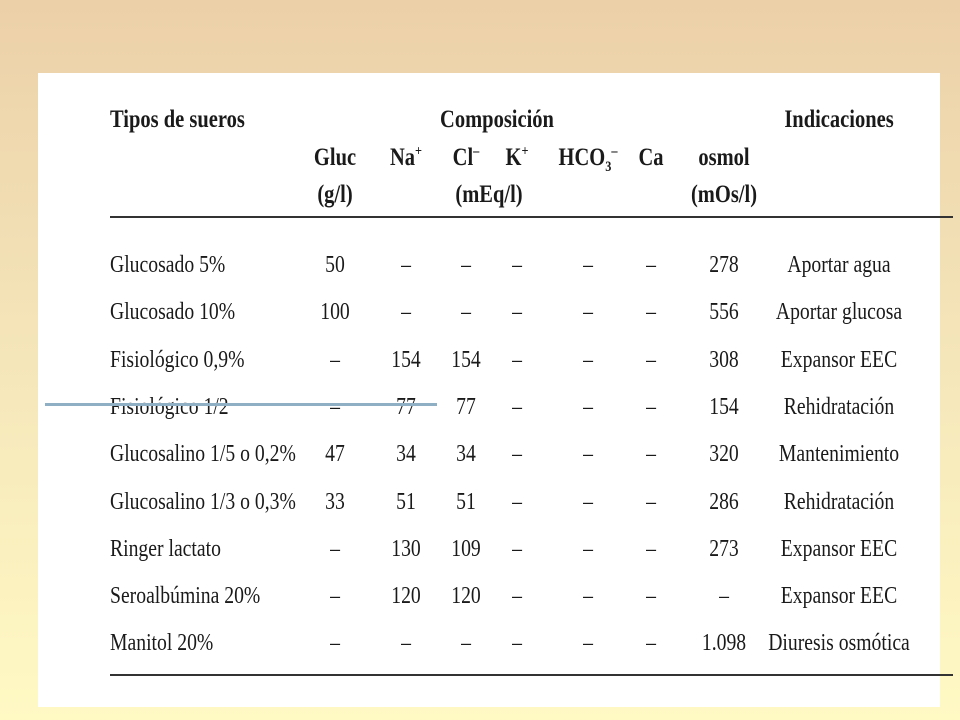 Image resolution: width=960 pixels, height=720 pixels. I want to click on cell-cl: 120, so click(466, 596).